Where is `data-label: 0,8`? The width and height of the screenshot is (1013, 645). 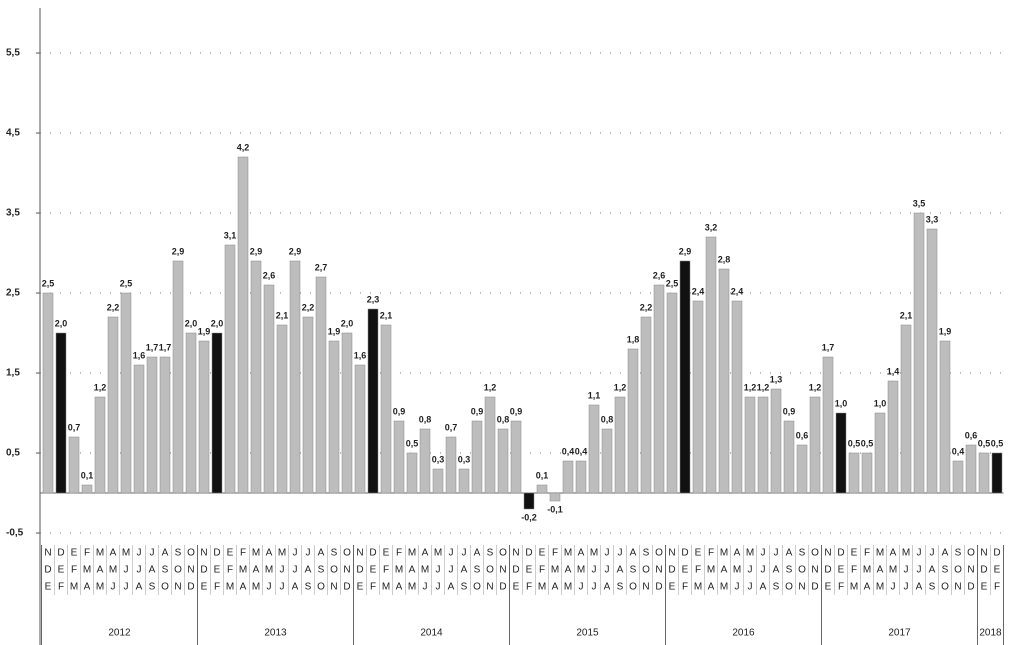
data-label: 0,8 is located at coordinates (503, 419).